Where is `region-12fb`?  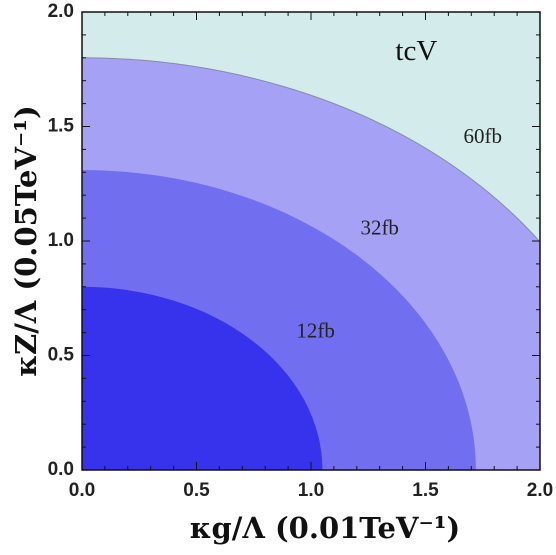
region-12fb is located at coordinates (202, 378).